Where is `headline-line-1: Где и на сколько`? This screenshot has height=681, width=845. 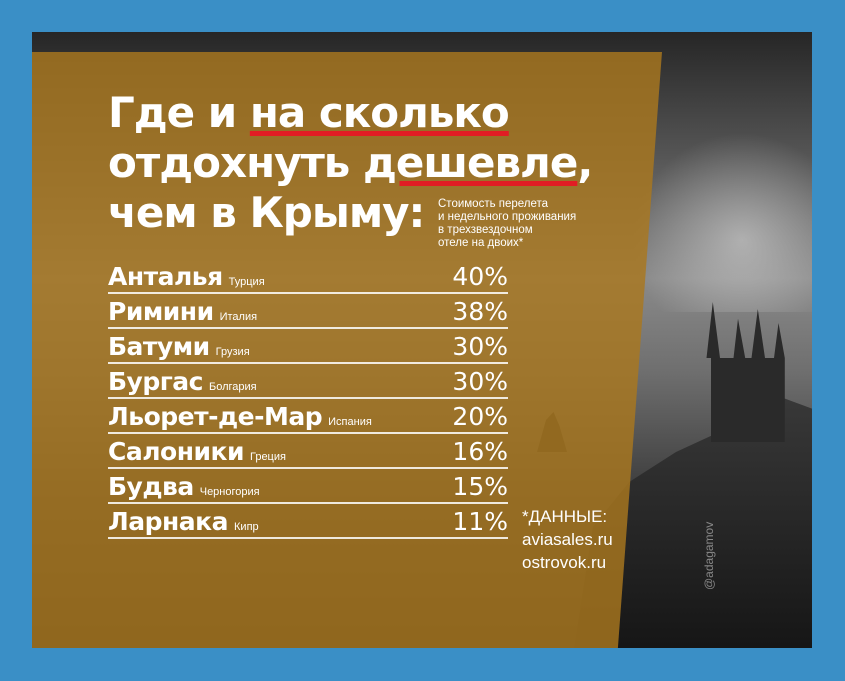 headline-line-1: Где и на сколько is located at coordinates (350, 113).